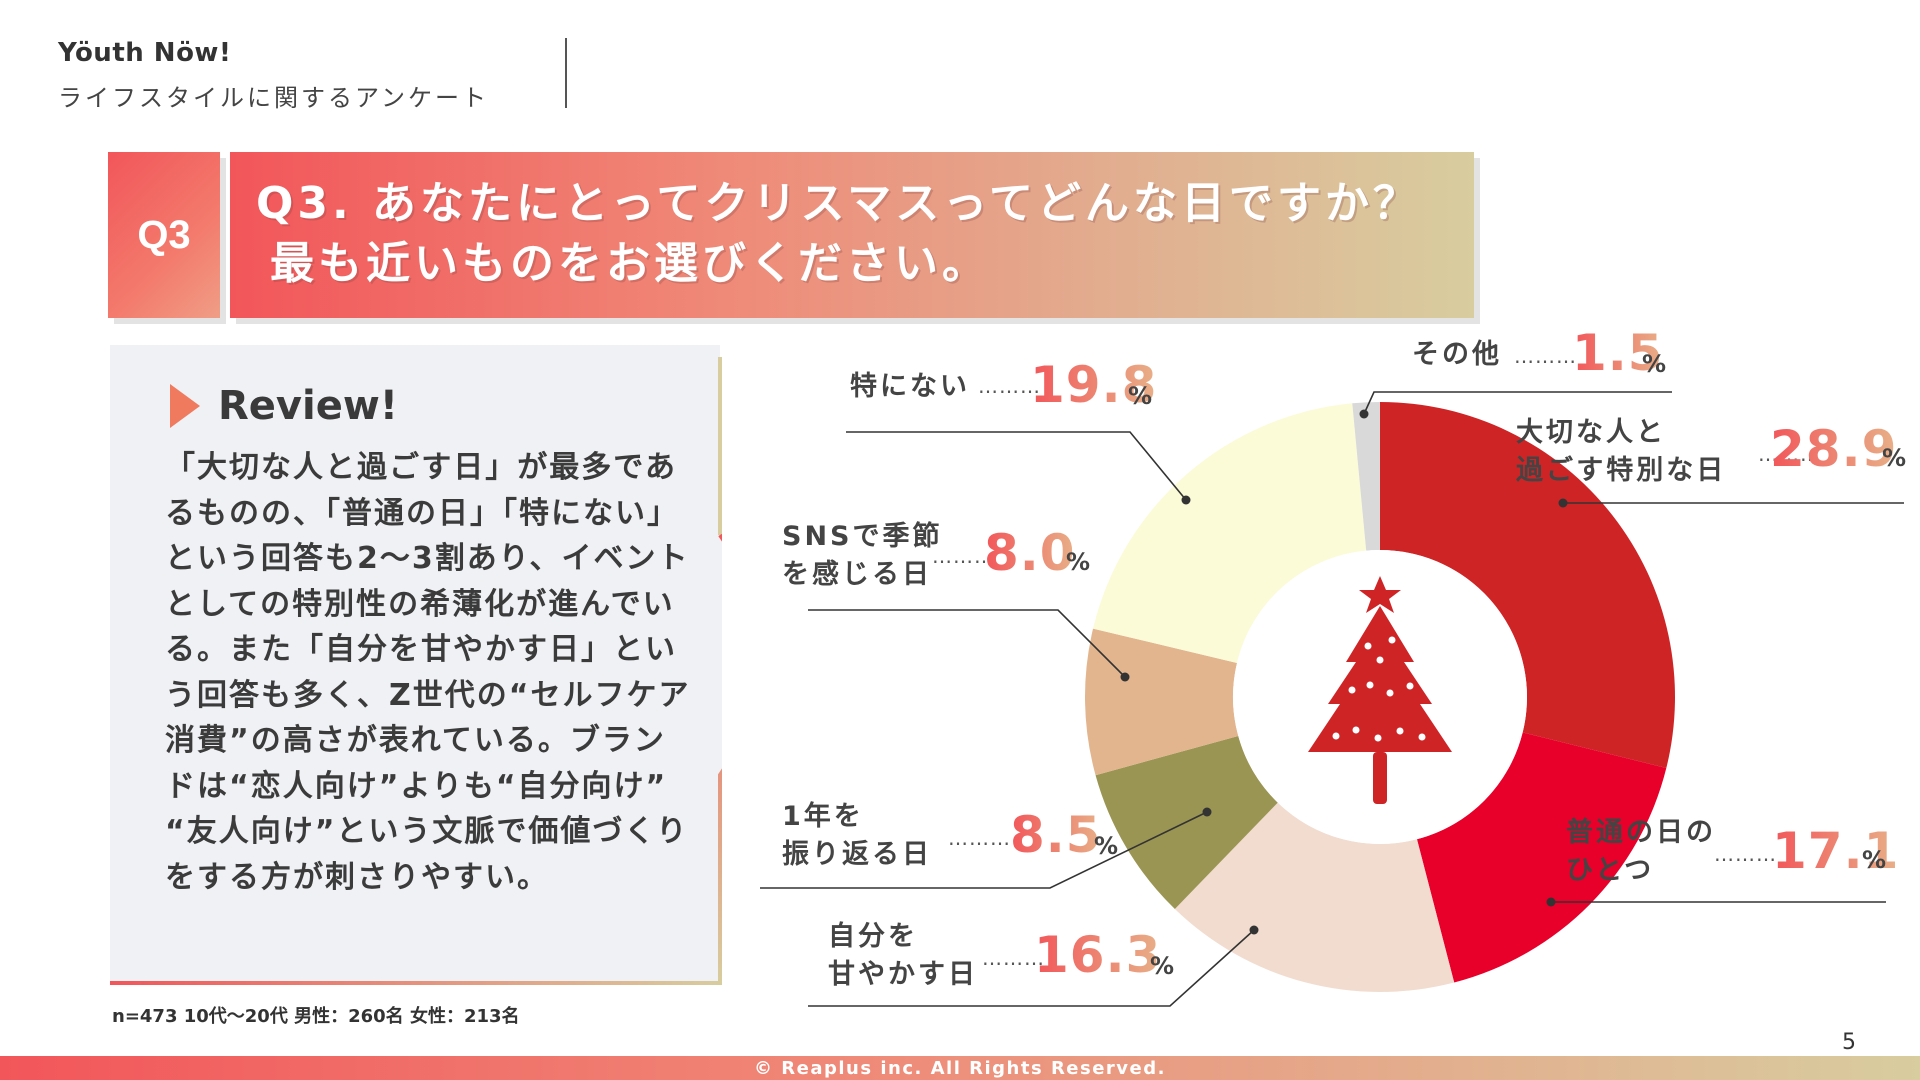 This screenshot has height=1080, width=1920. Describe the element at coordinates (185, 406) in the screenshot. I see `play-triangle-icon` at that location.